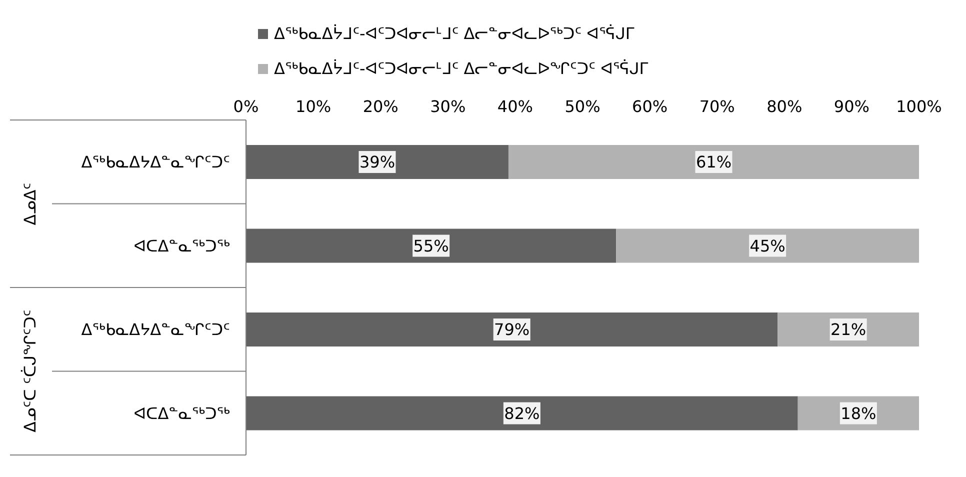 The height and width of the screenshot is (477, 966). Describe the element at coordinates (717, 106) in the screenshot. I see `x-tick-label: 70%` at that location.